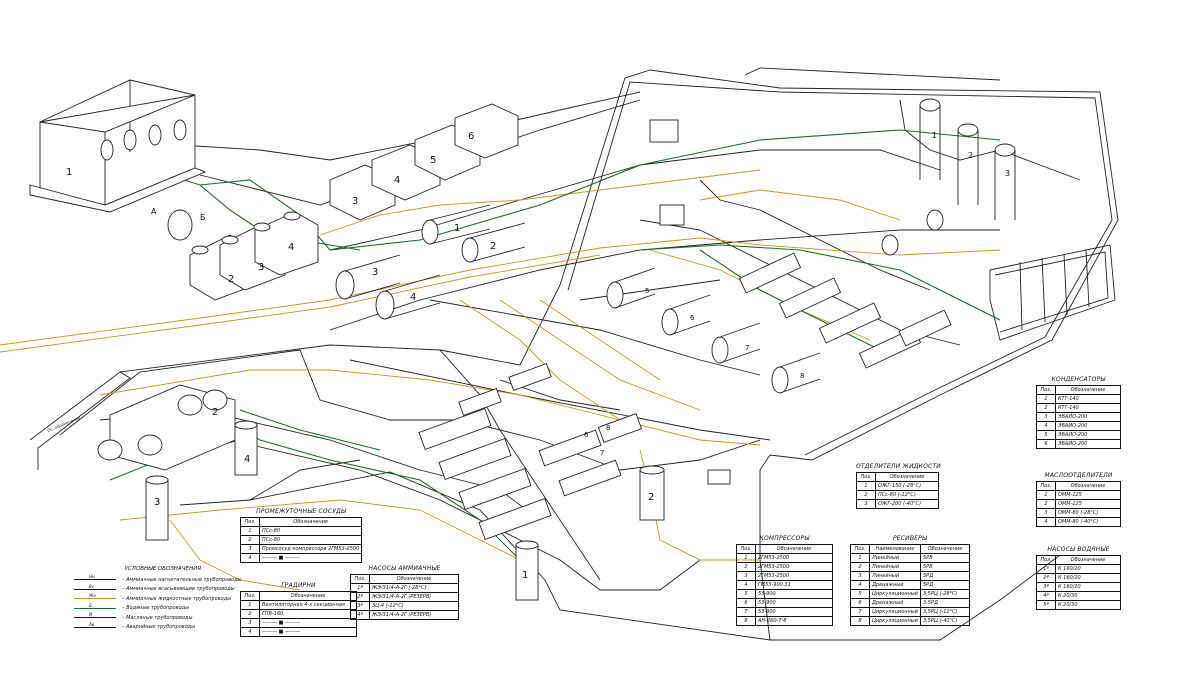 This screenshot has height=694, width=1200. Describe the element at coordinates (177, 598) in the screenshot. I see `legend-text: – Аммиачные жидкостные трубопроводы` at that location.